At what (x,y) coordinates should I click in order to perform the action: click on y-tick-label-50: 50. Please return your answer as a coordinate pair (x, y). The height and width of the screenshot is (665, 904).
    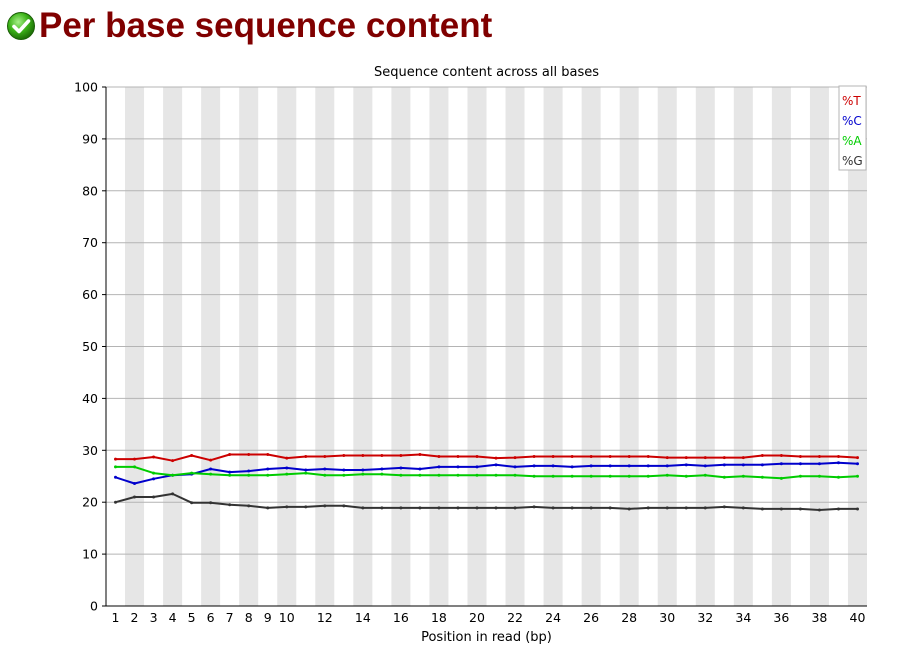
    Looking at the image, I should click on (90, 346).